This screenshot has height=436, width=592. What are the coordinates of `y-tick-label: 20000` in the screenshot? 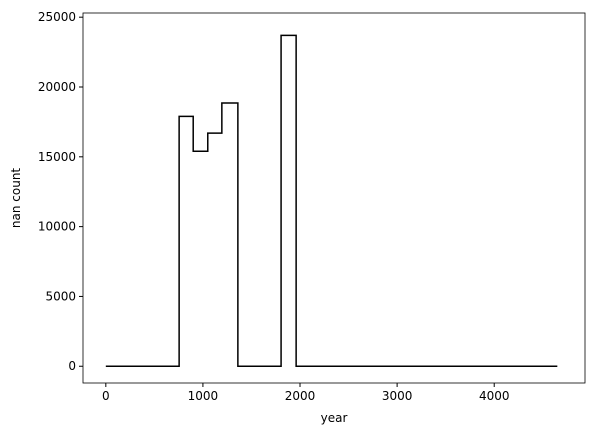 It's located at (57, 87).